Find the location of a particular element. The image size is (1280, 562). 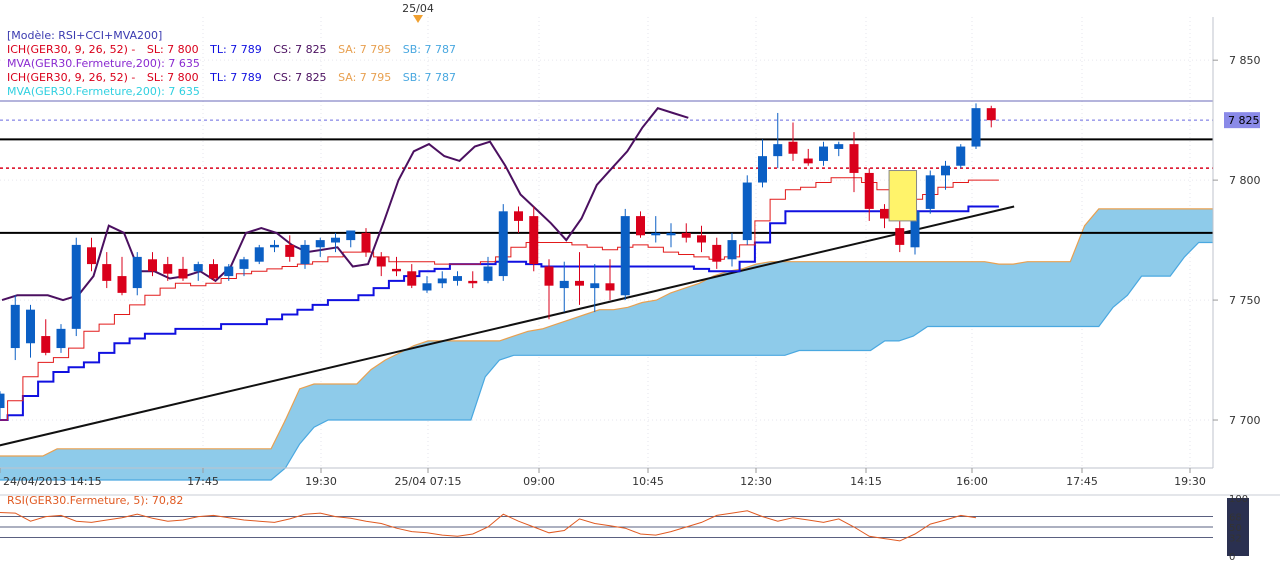

y-tick-label: 7 800 is located at coordinates (1245, 180).